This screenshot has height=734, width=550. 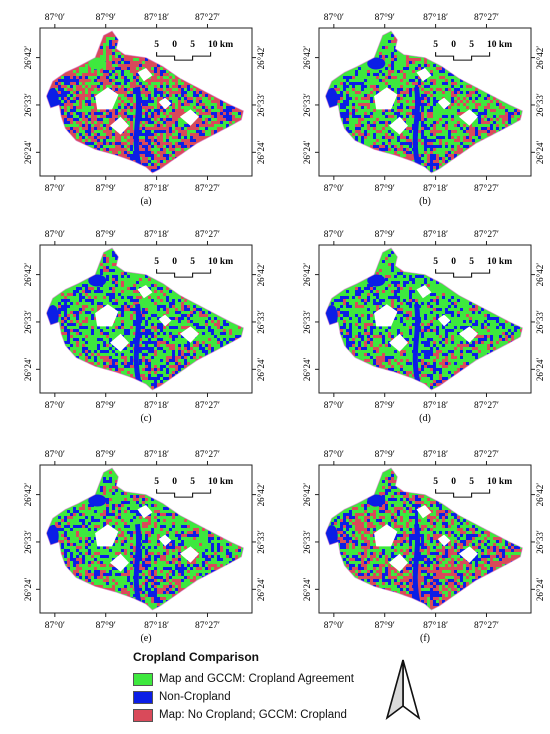 What do you see at coordinates (145, 638) in the screenshot?
I see `panel-caption: (e)` at bounding box center [145, 638].